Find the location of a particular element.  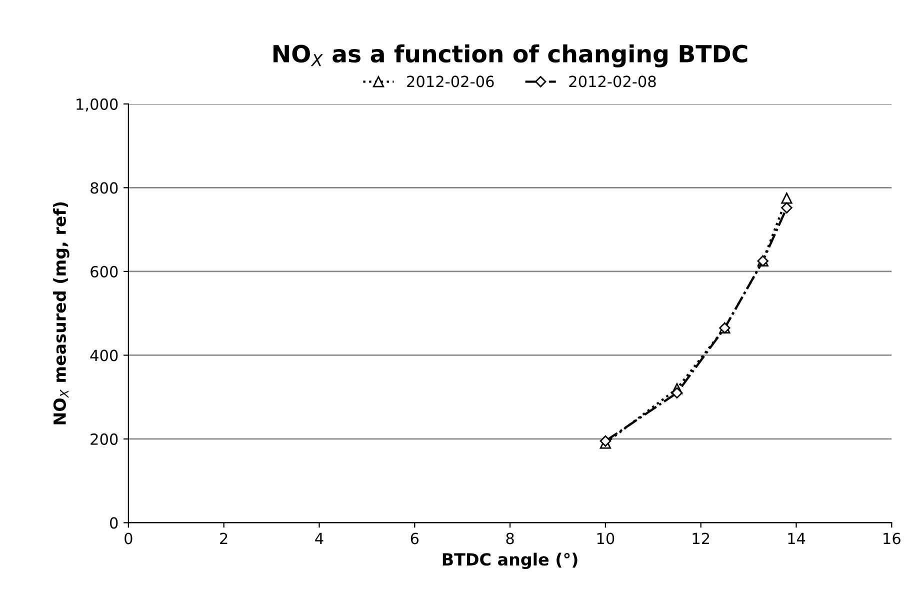

x-tick-label: 2 is located at coordinates (224, 538).